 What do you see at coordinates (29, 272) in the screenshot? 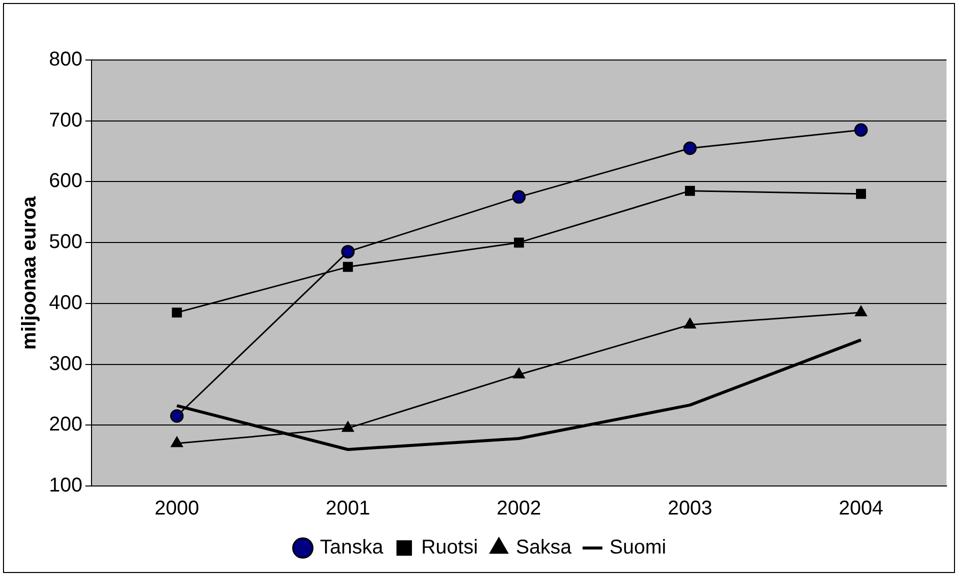
I see `y-axis-title: miljoonaa euroa` at bounding box center [29, 272].